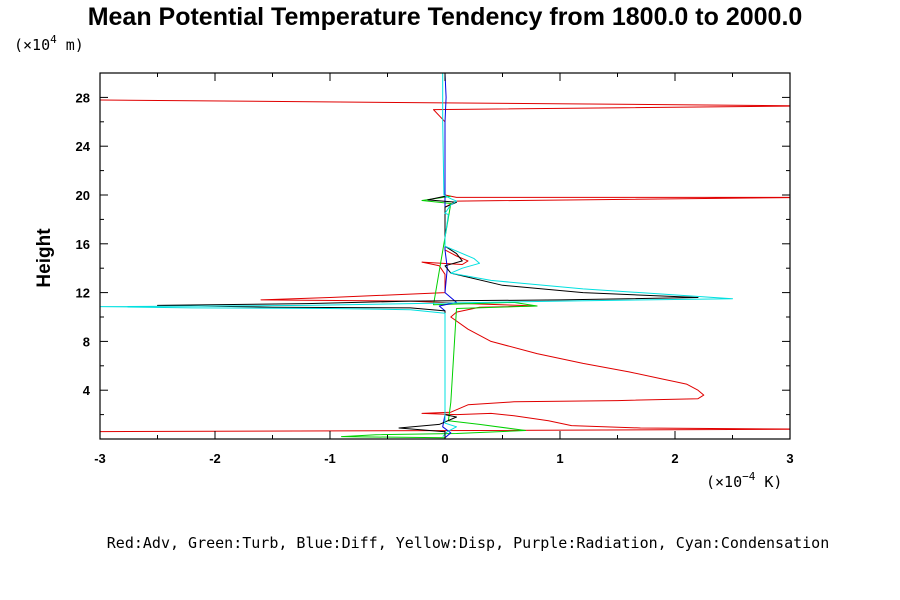 The image size is (900, 600). Describe the element at coordinates (215, 458) in the screenshot. I see `x-tick-label: -2` at that location.